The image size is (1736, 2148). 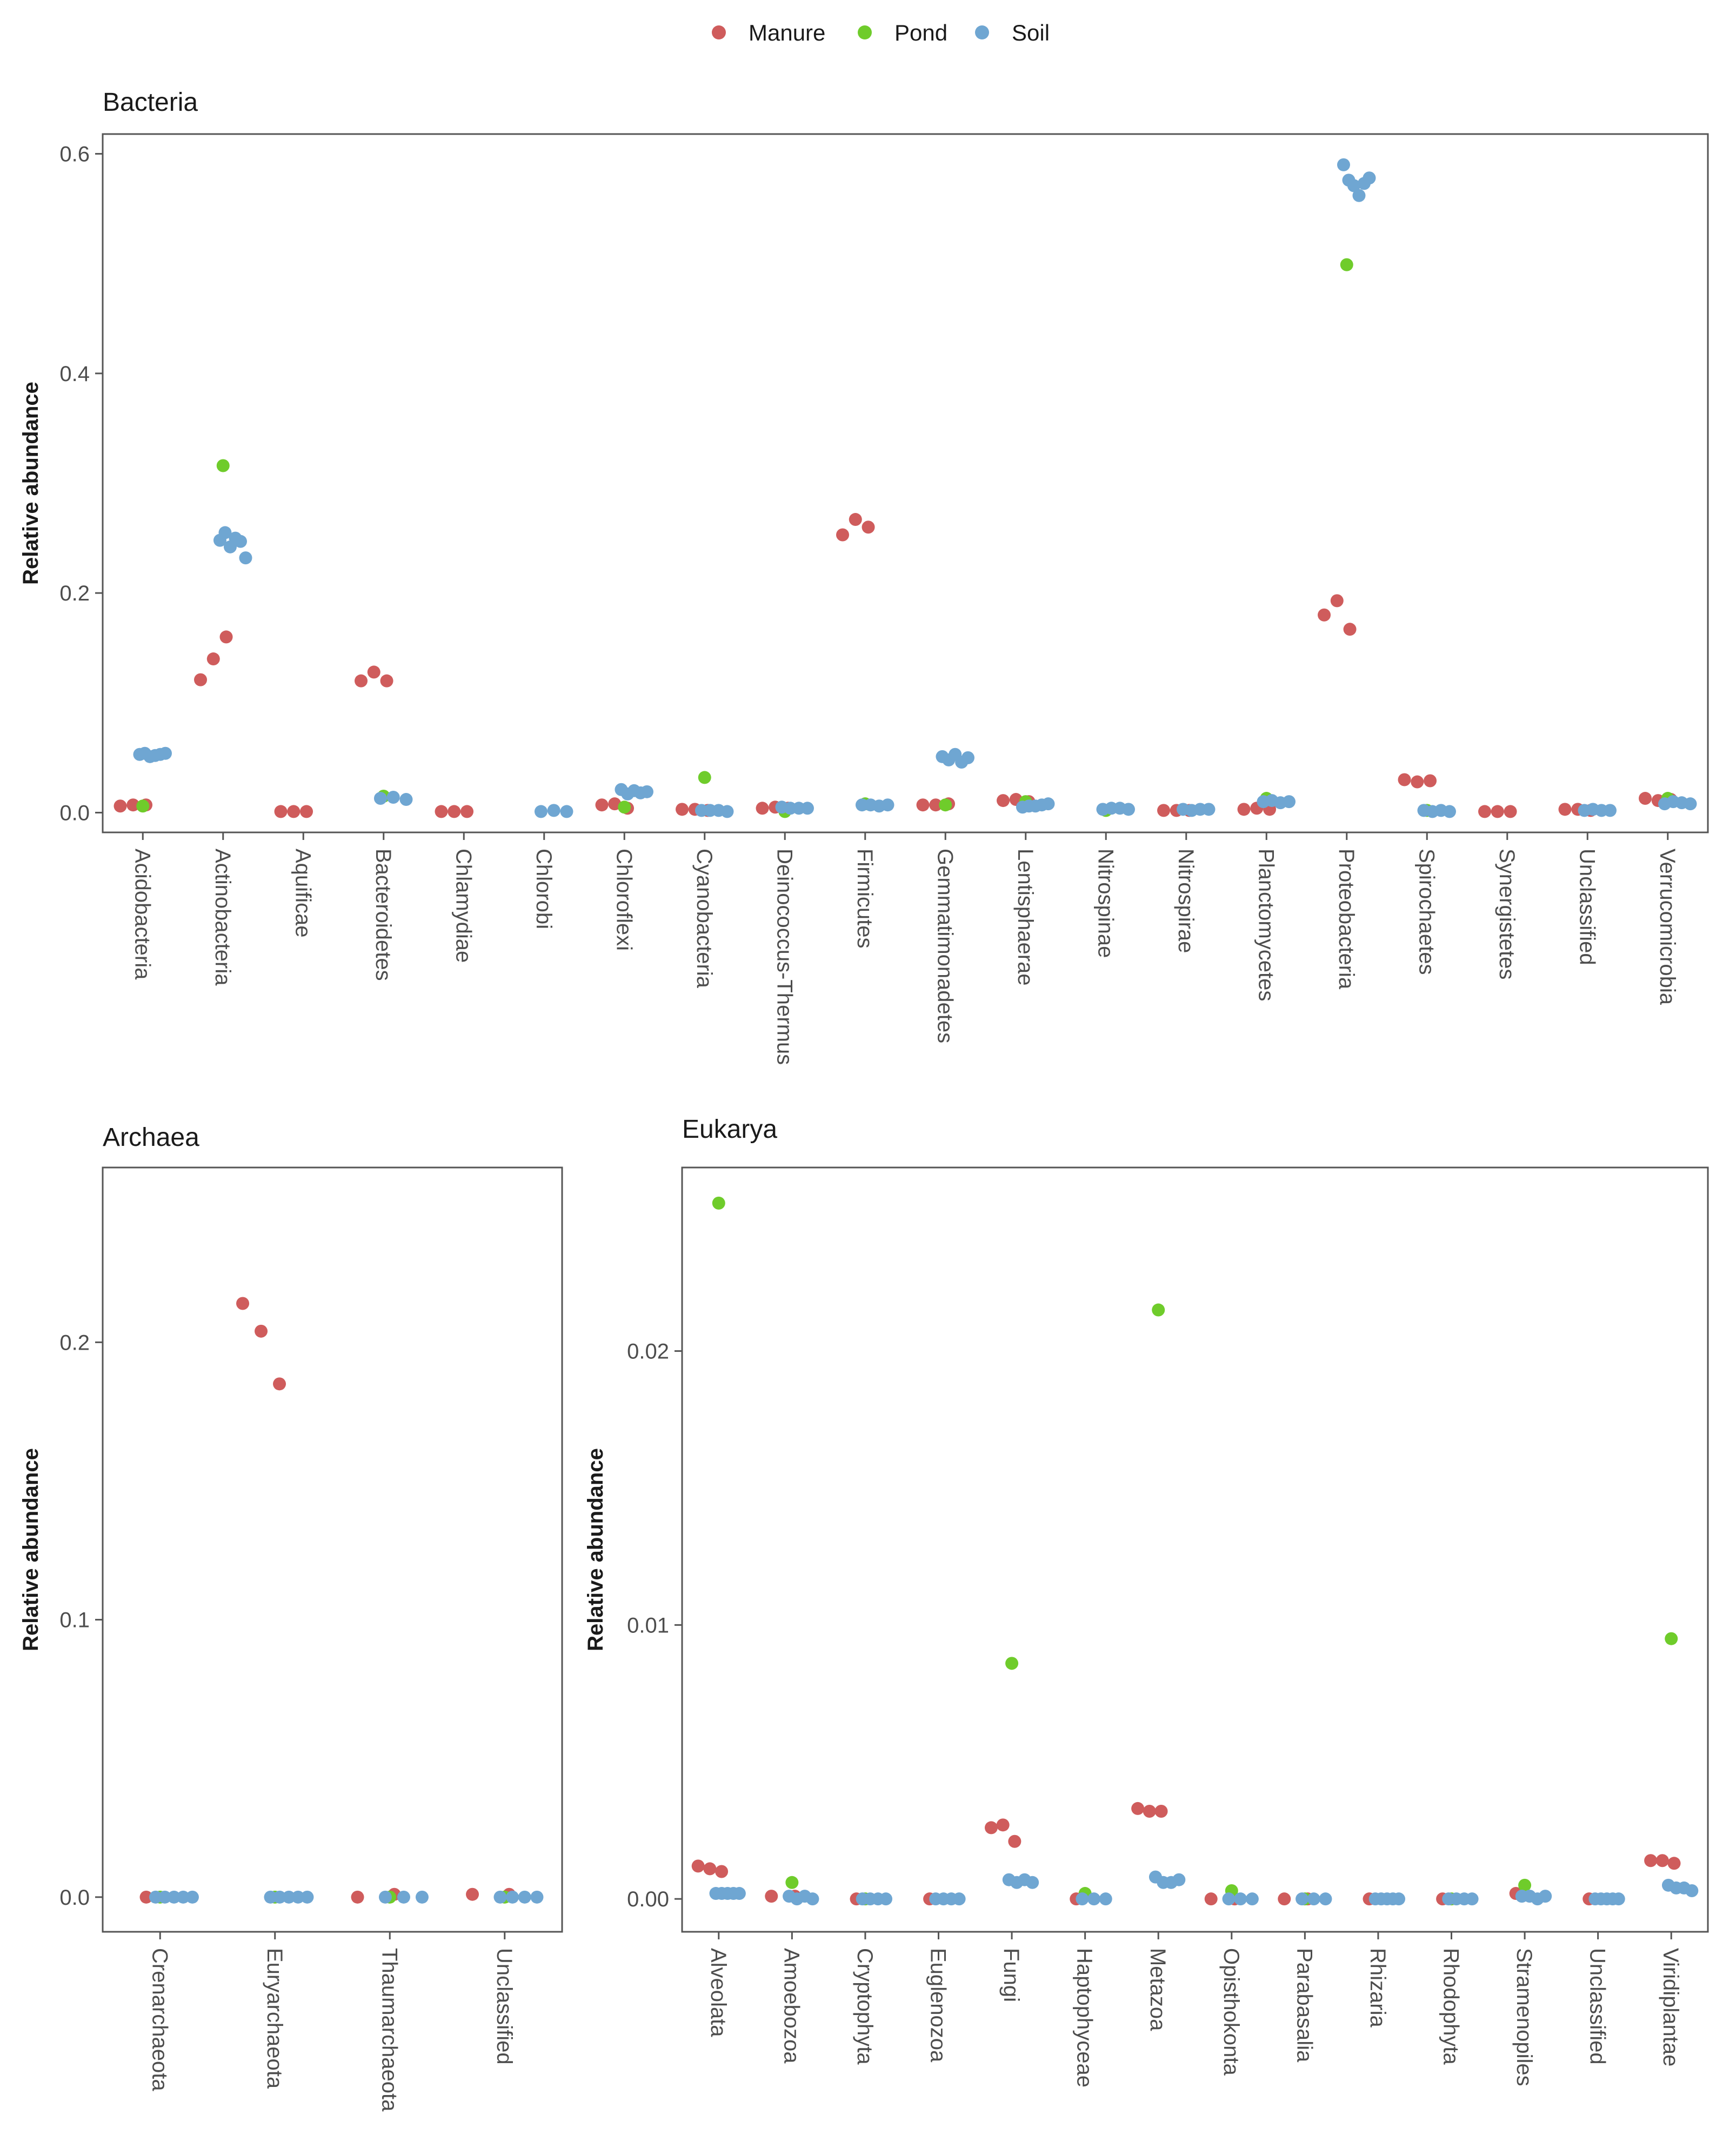 I want to click on y-tick-label: 0.6, so click(x=74, y=155).